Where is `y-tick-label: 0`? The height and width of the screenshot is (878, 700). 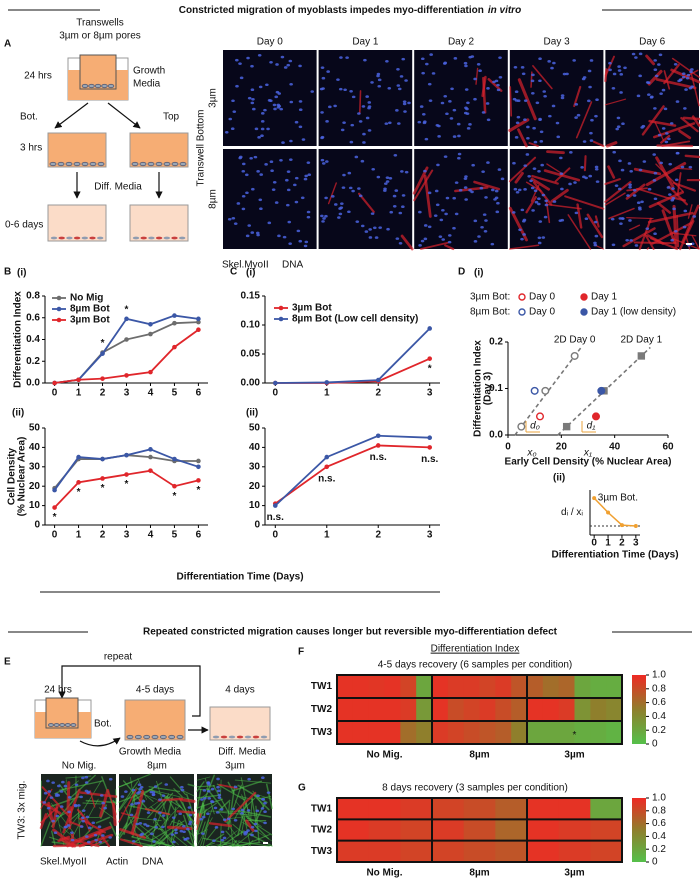
y-tick-label: 0 is located at coordinates (37, 525).